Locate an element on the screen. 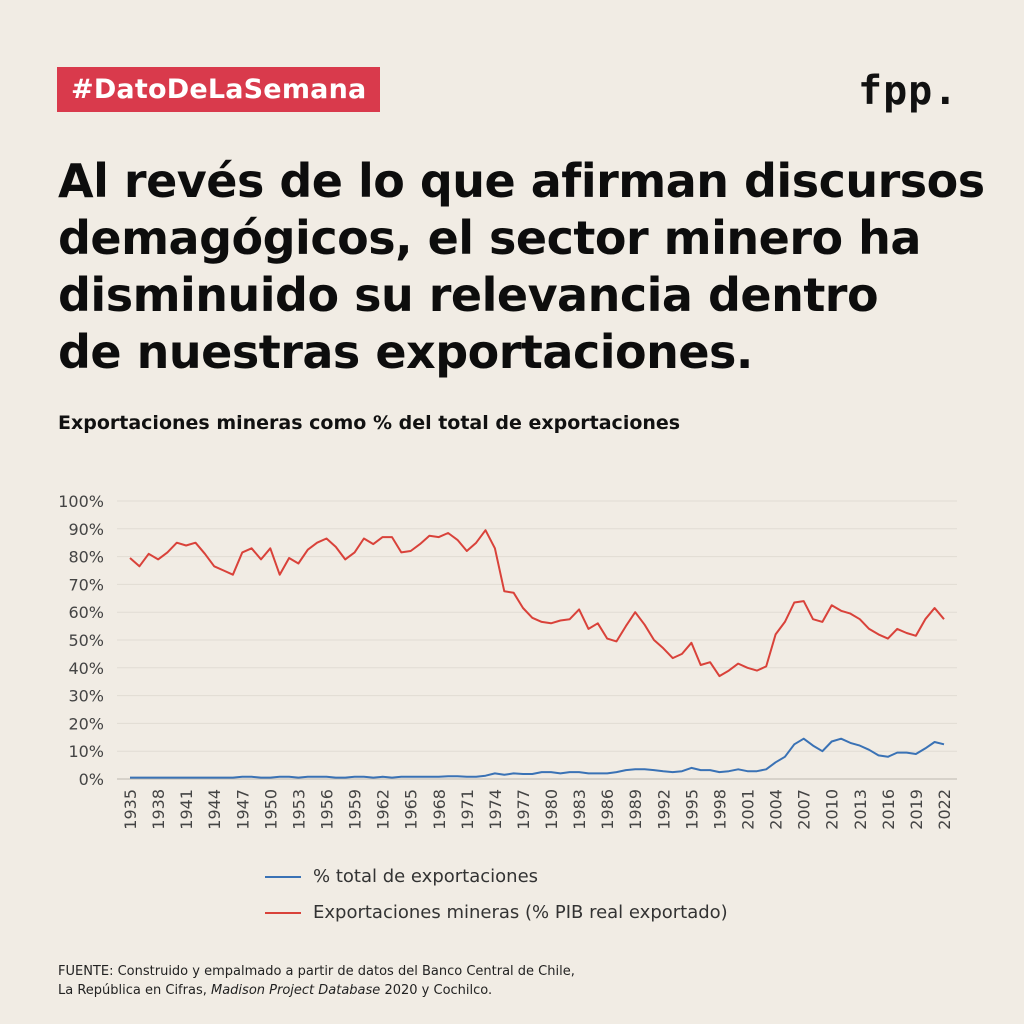  x-tick-label: 1941 is located at coordinates (186, 809).